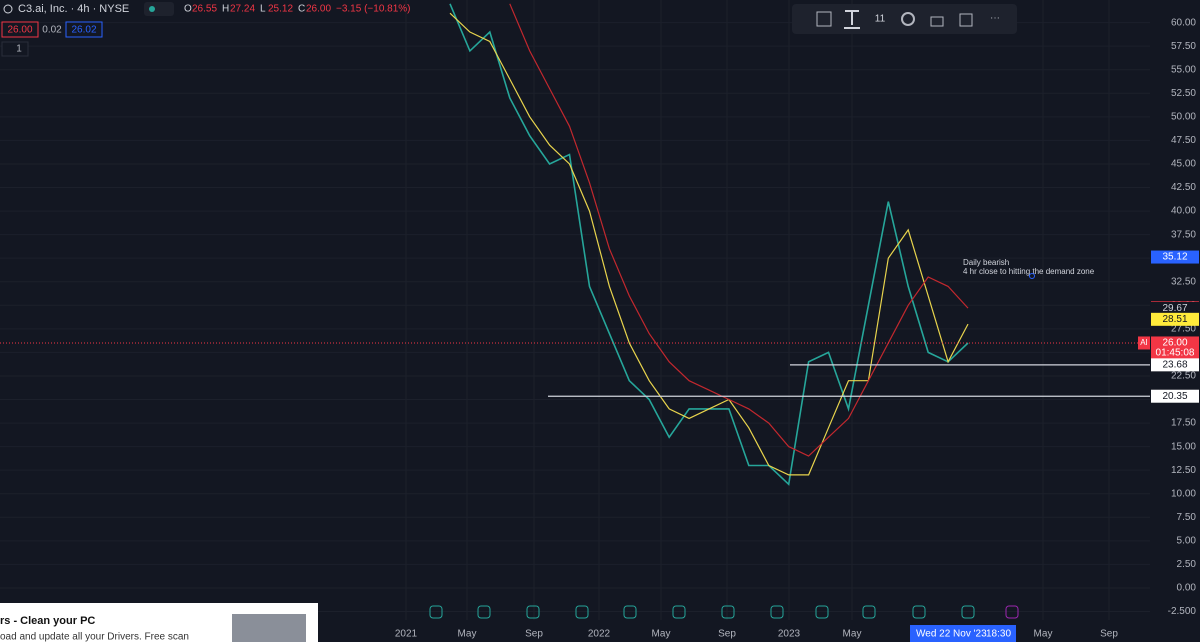 The height and width of the screenshot is (642, 1200). I want to click on tool-icon, so click(824, 19).